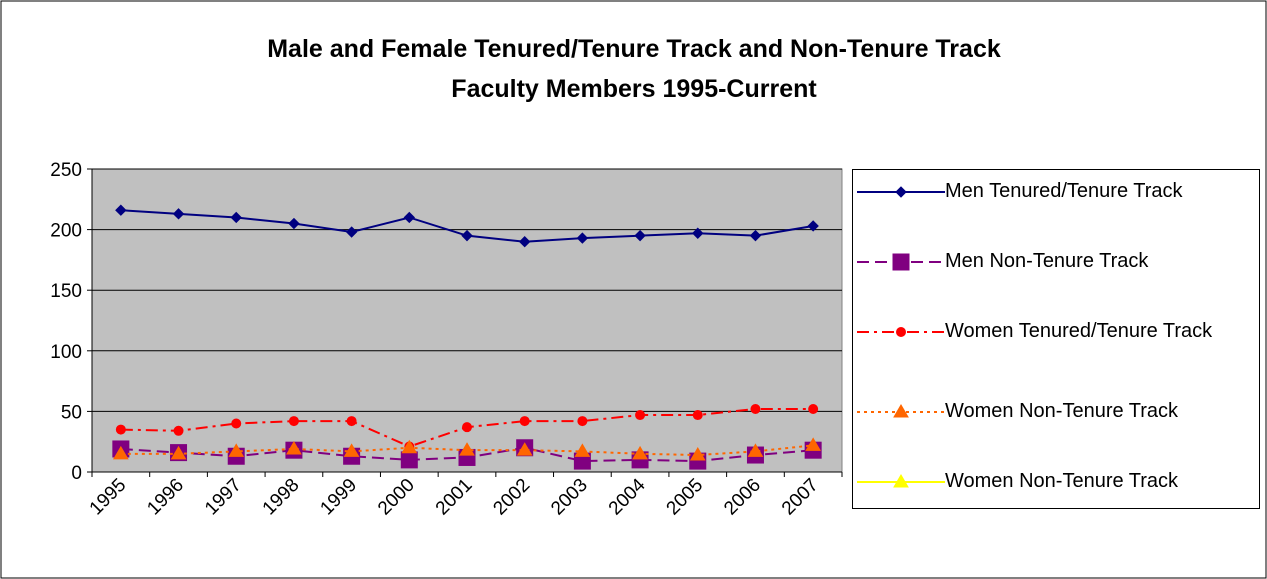  I want to click on y-tick-label: 50, so click(71, 412).